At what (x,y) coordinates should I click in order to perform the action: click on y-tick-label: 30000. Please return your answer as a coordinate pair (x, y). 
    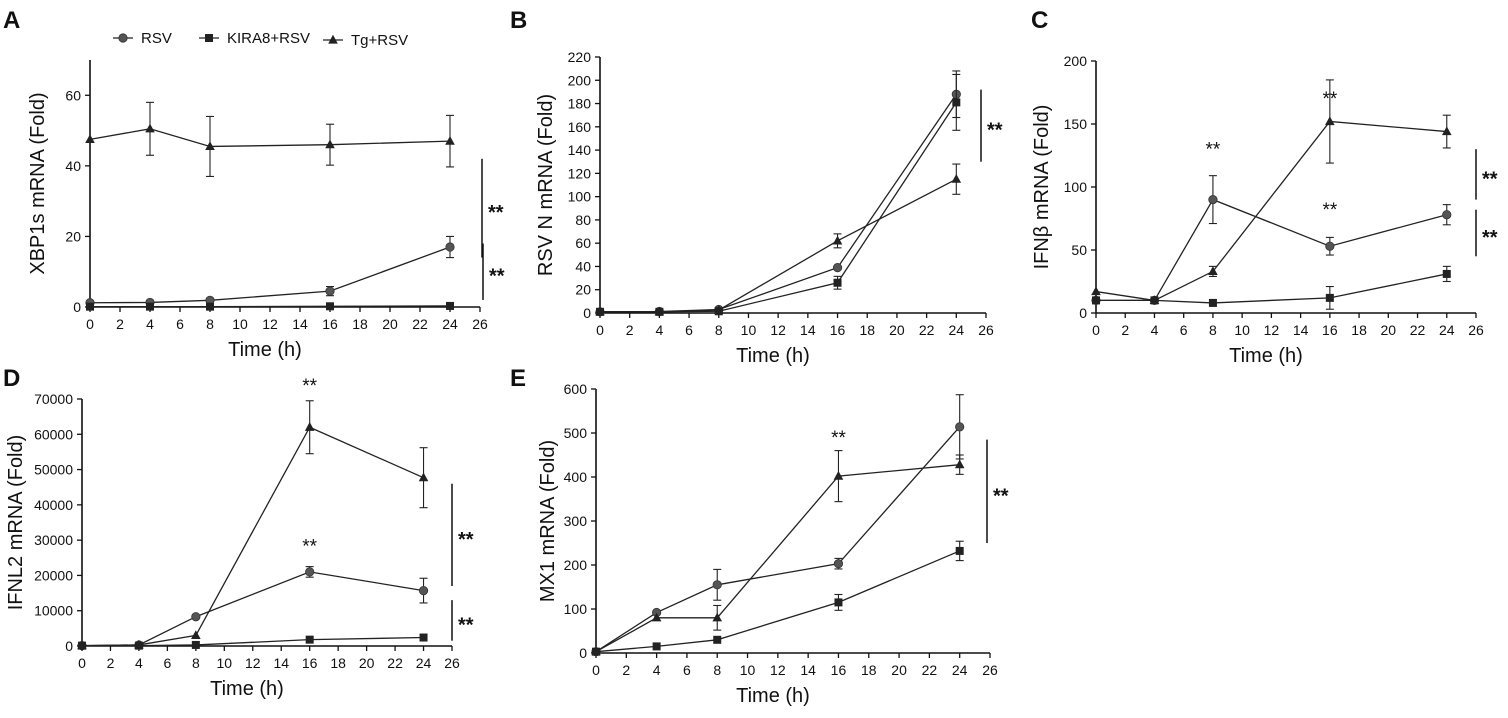
    Looking at the image, I should click on (53, 540).